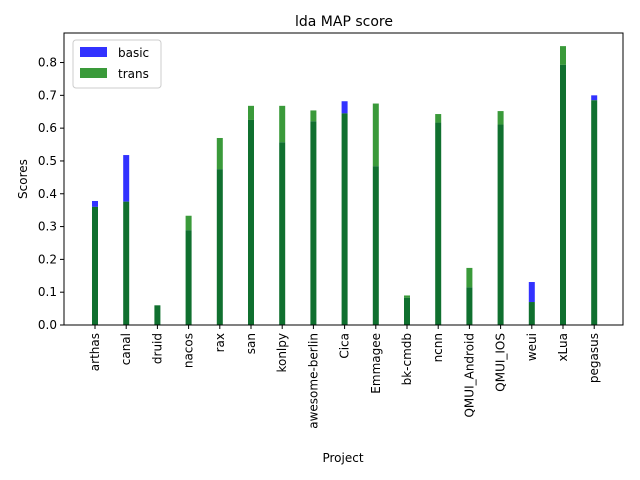 This screenshot has height=480, width=640. I want to click on y-tick-label: 0.5, so click(47, 161).